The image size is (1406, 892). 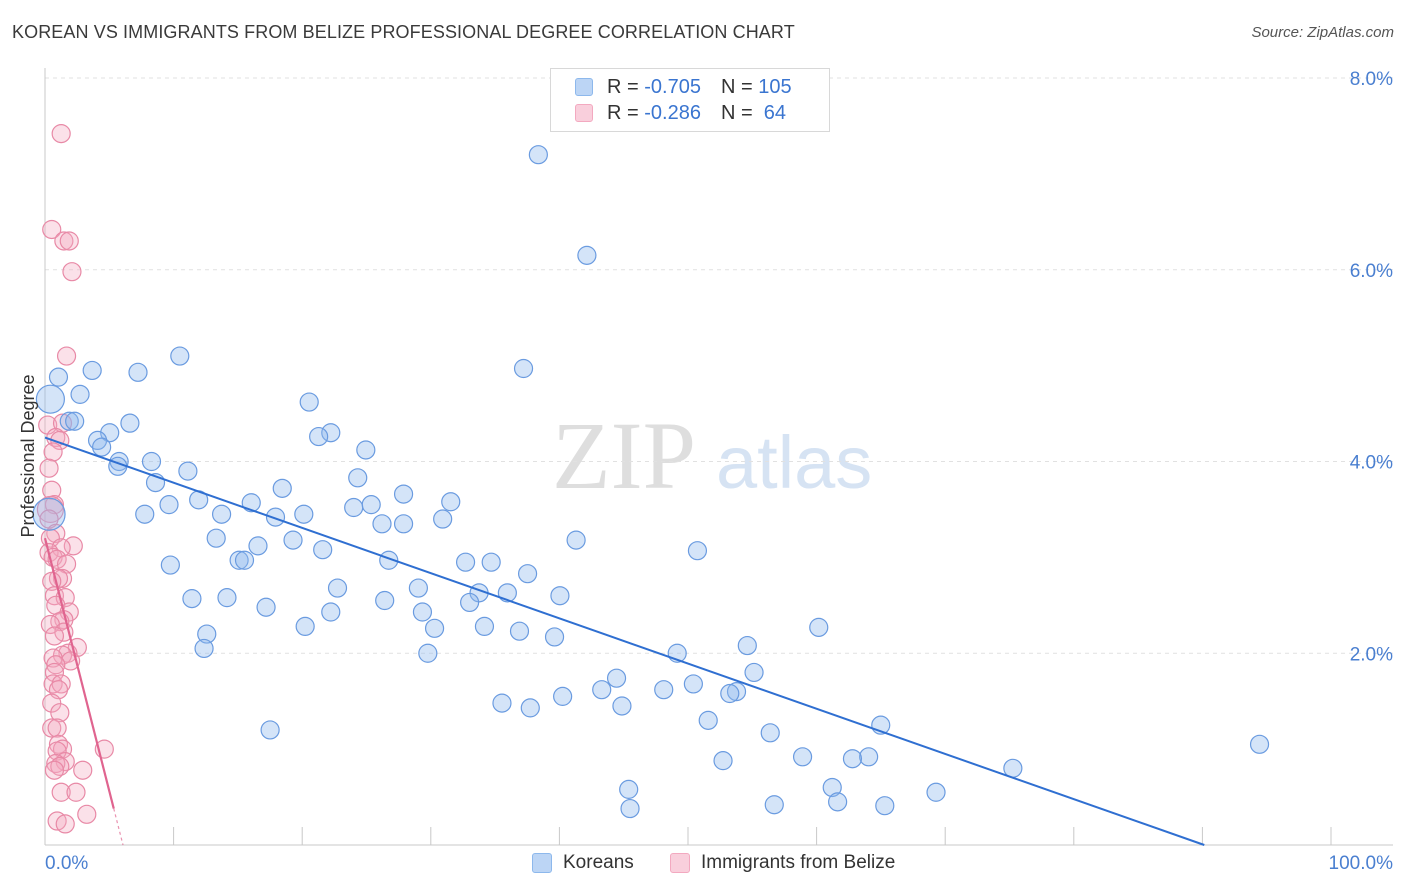 What do you see at coordinates (772, 112) in the screenshot?
I see `legend-n-value: 64` at bounding box center [772, 112].